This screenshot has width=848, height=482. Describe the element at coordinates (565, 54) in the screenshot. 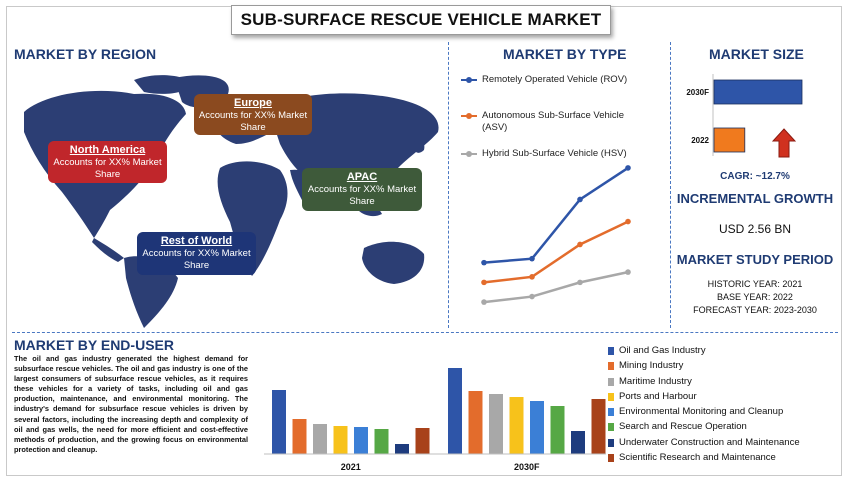

I see `type-heading: MARKET BY TYPE` at that location.